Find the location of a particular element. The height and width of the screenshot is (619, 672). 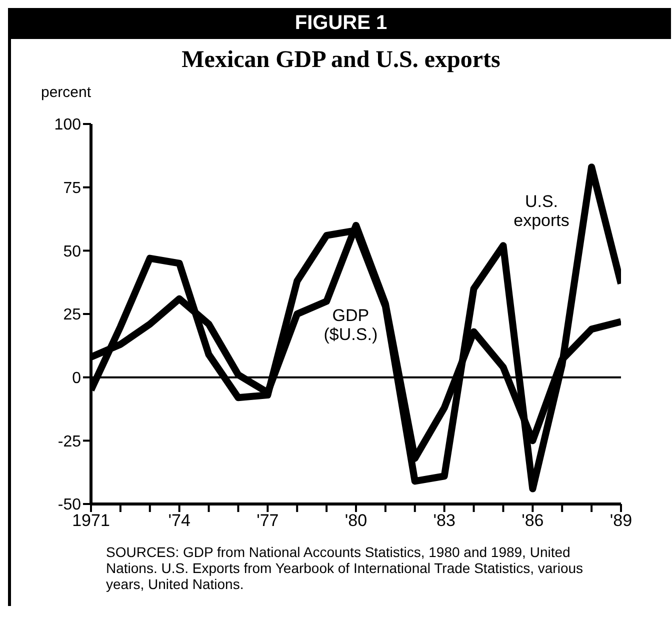

y-tick-label: 75 is located at coordinates (72, 189).